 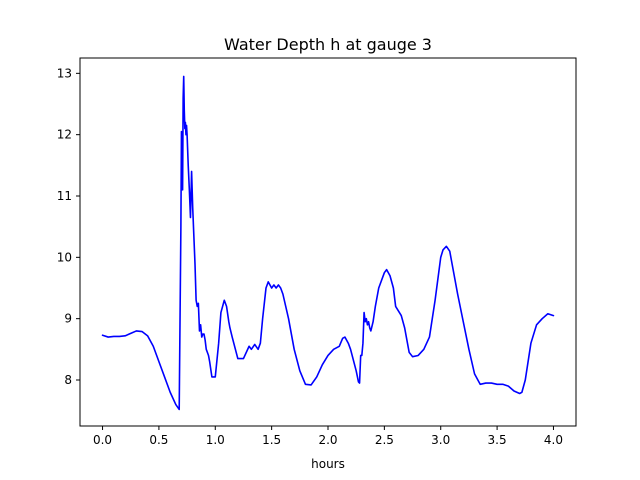 What do you see at coordinates (68, 319) in the screenshot?
I see `y-tick-label: 9` at bounding box center [68, 319].